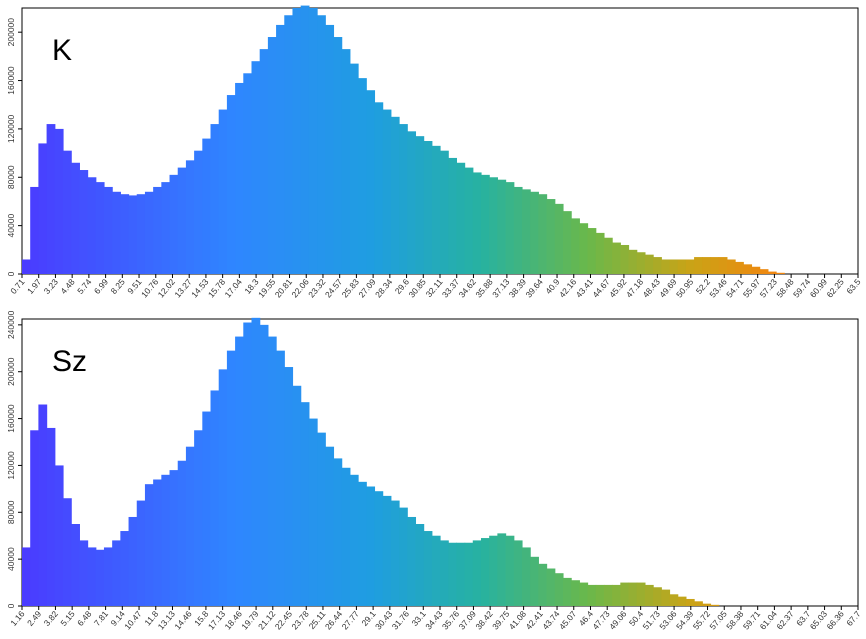 The height and width of the screenshot is (639, 866). I want to click on x-tick-label: 15.78, so click(217, 288).